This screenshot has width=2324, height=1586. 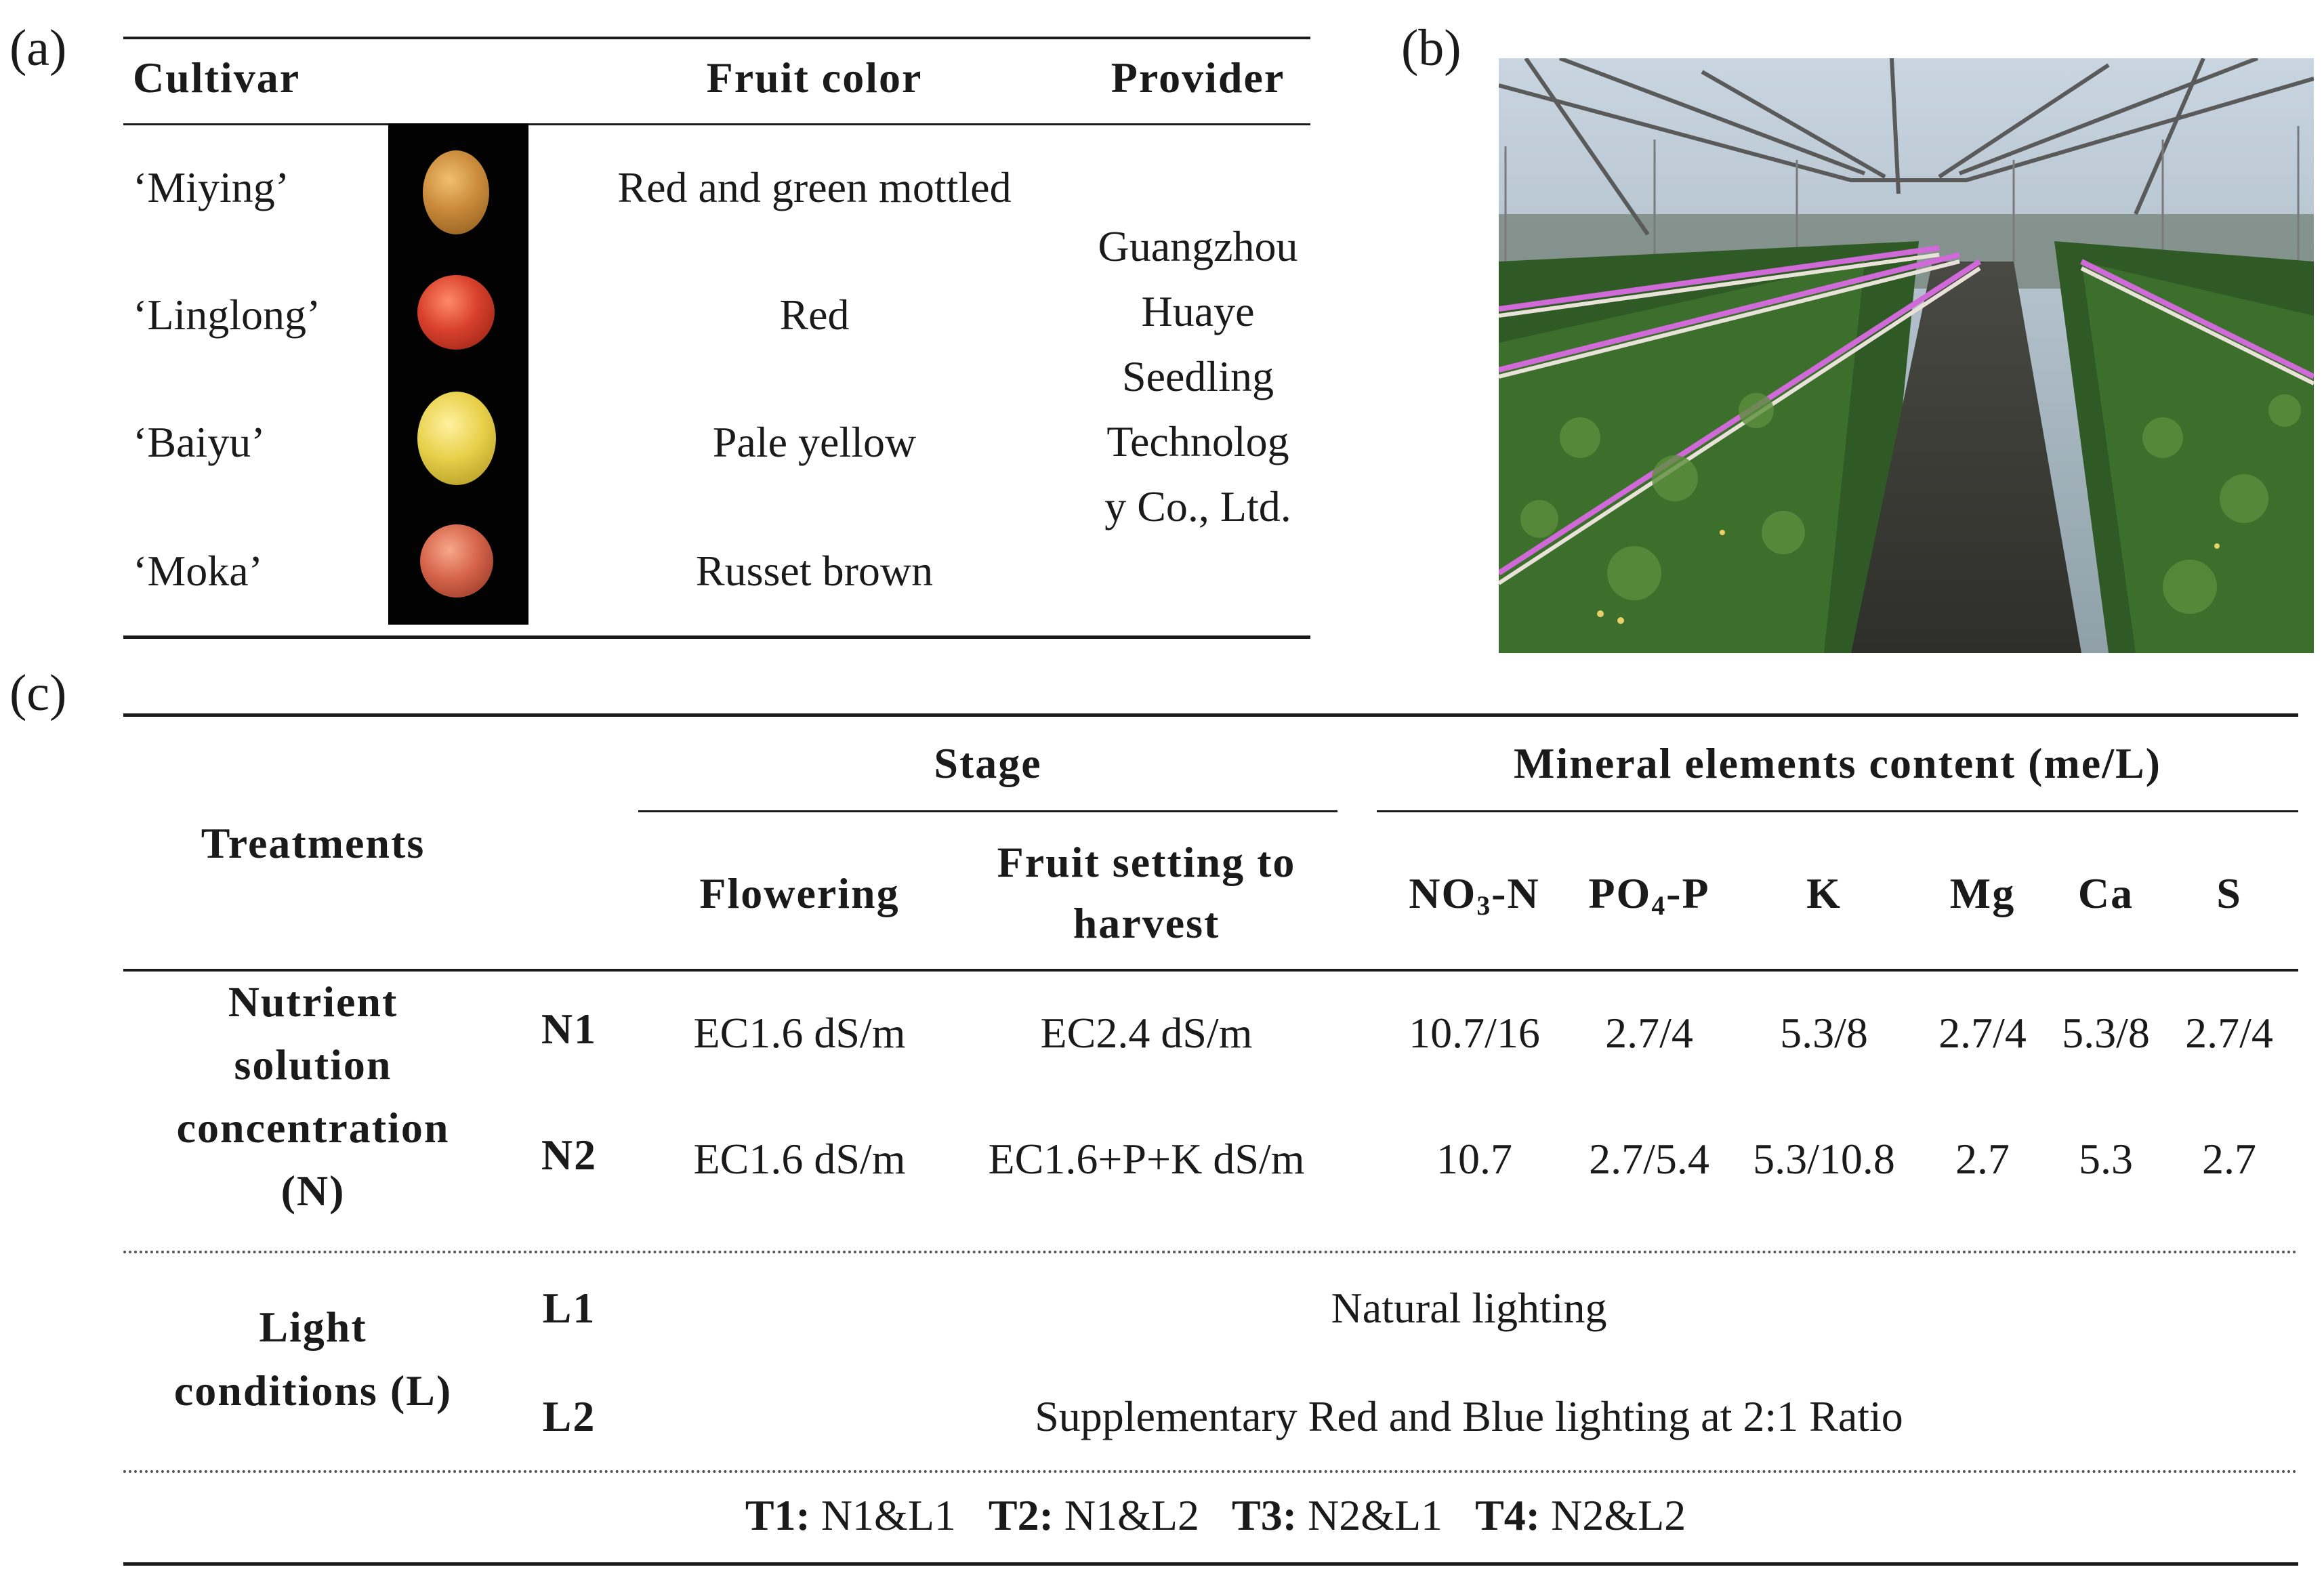 What do you see at coordinates (988, 763) in the screenshot?
I see `header-stage: Stage` at bounding box center [988, 763].